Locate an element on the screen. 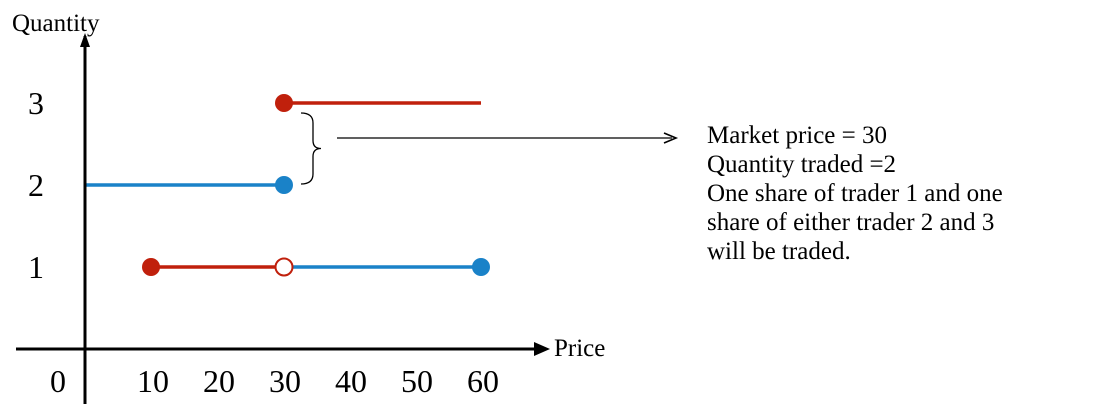 This screenshot has width=1094, height=405. x-tick-label: 20 is located at coordinates (219, 381).